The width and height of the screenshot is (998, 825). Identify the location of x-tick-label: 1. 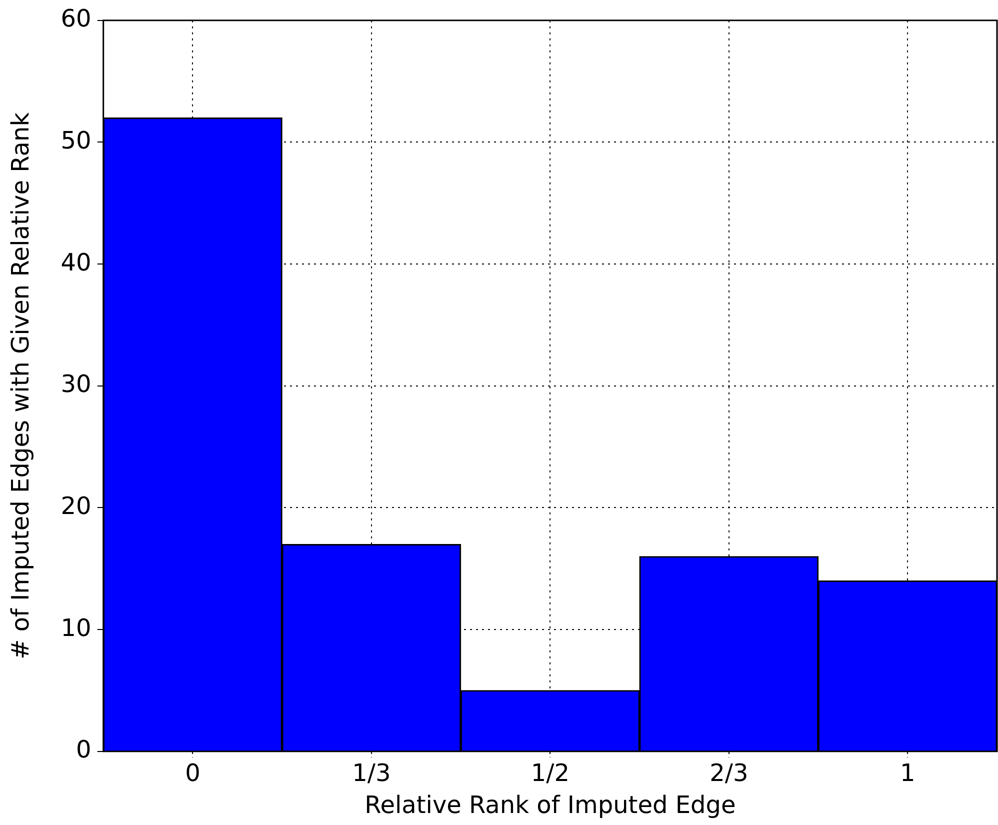
(908, 773).